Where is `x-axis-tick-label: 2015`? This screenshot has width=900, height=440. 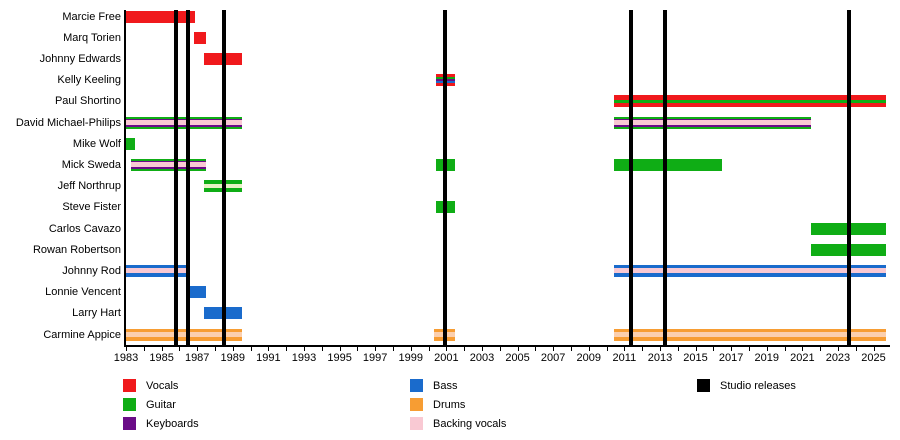
x-axis-tick-label: 2015 is located at coordinates (695, 358).